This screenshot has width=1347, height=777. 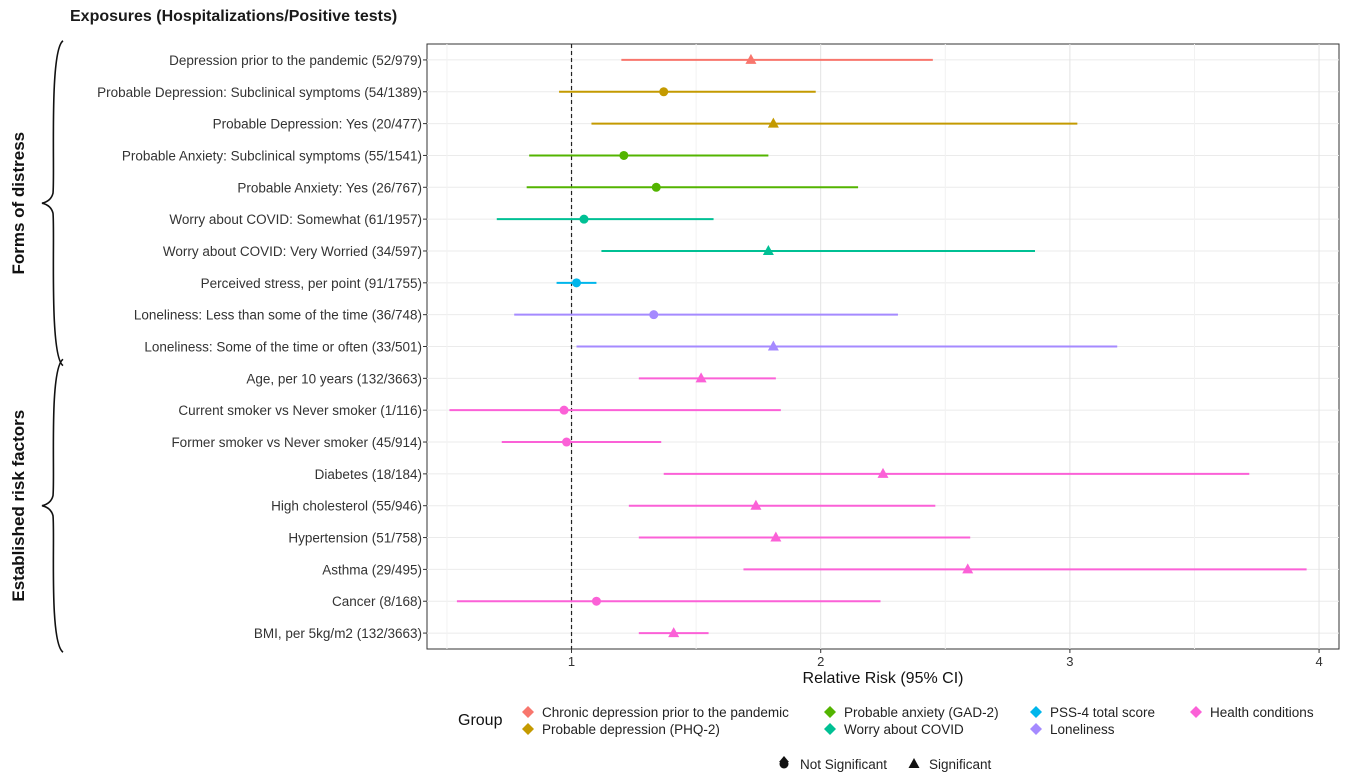 I want to click on row-label: Former smoker vs Never smoker (45/914), so click(x=296, y=442).